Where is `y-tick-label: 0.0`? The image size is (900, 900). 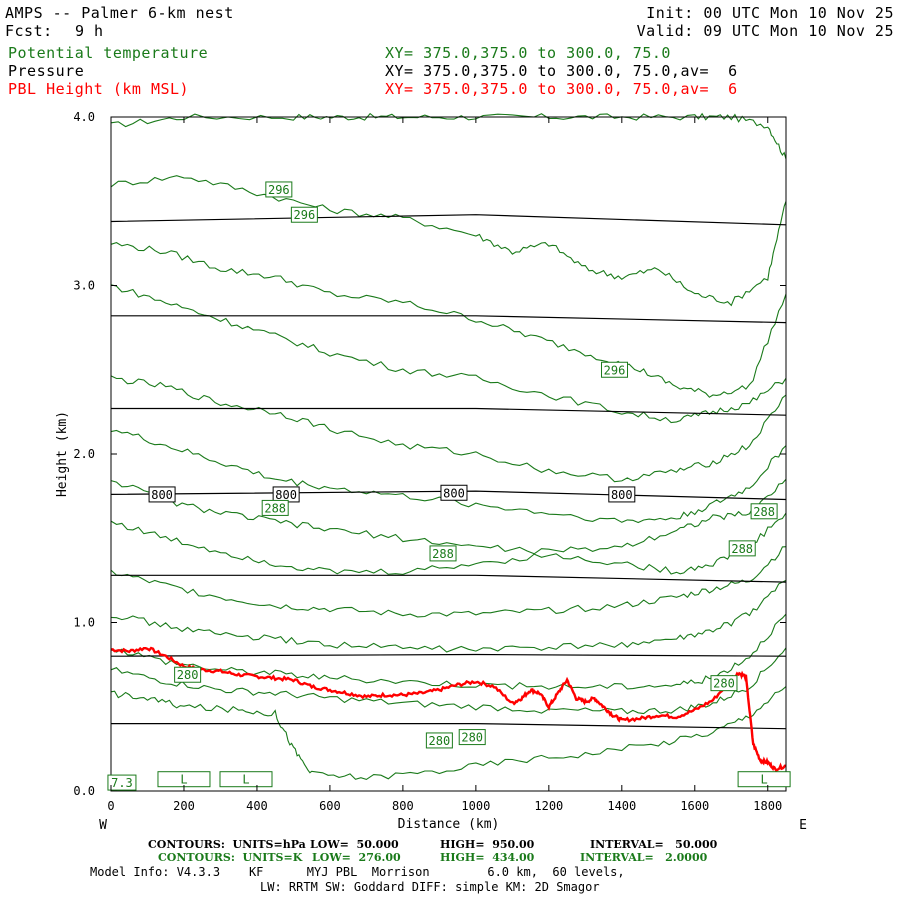
y-tick-label: 0.0 is located at coordinates (84, 791).